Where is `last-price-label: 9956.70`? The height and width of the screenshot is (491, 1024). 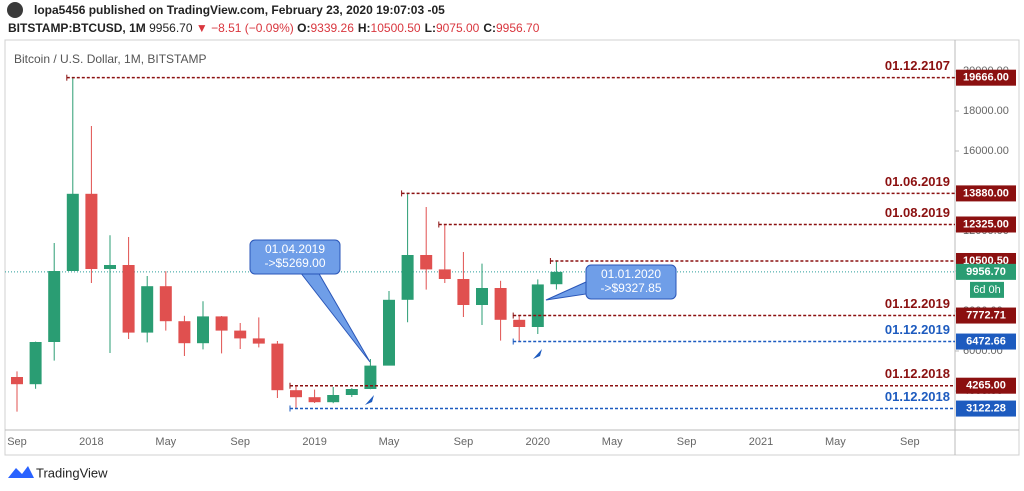 last-price-label: 9956.70 is located at coordinates (986, 272).